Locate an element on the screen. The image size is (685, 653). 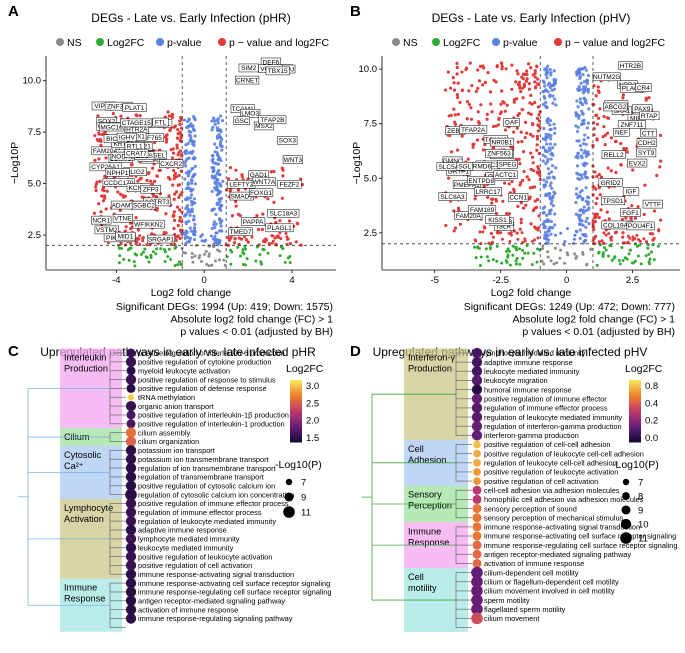
gene-label: ACTRT3 is located at coordinates (158, 202).